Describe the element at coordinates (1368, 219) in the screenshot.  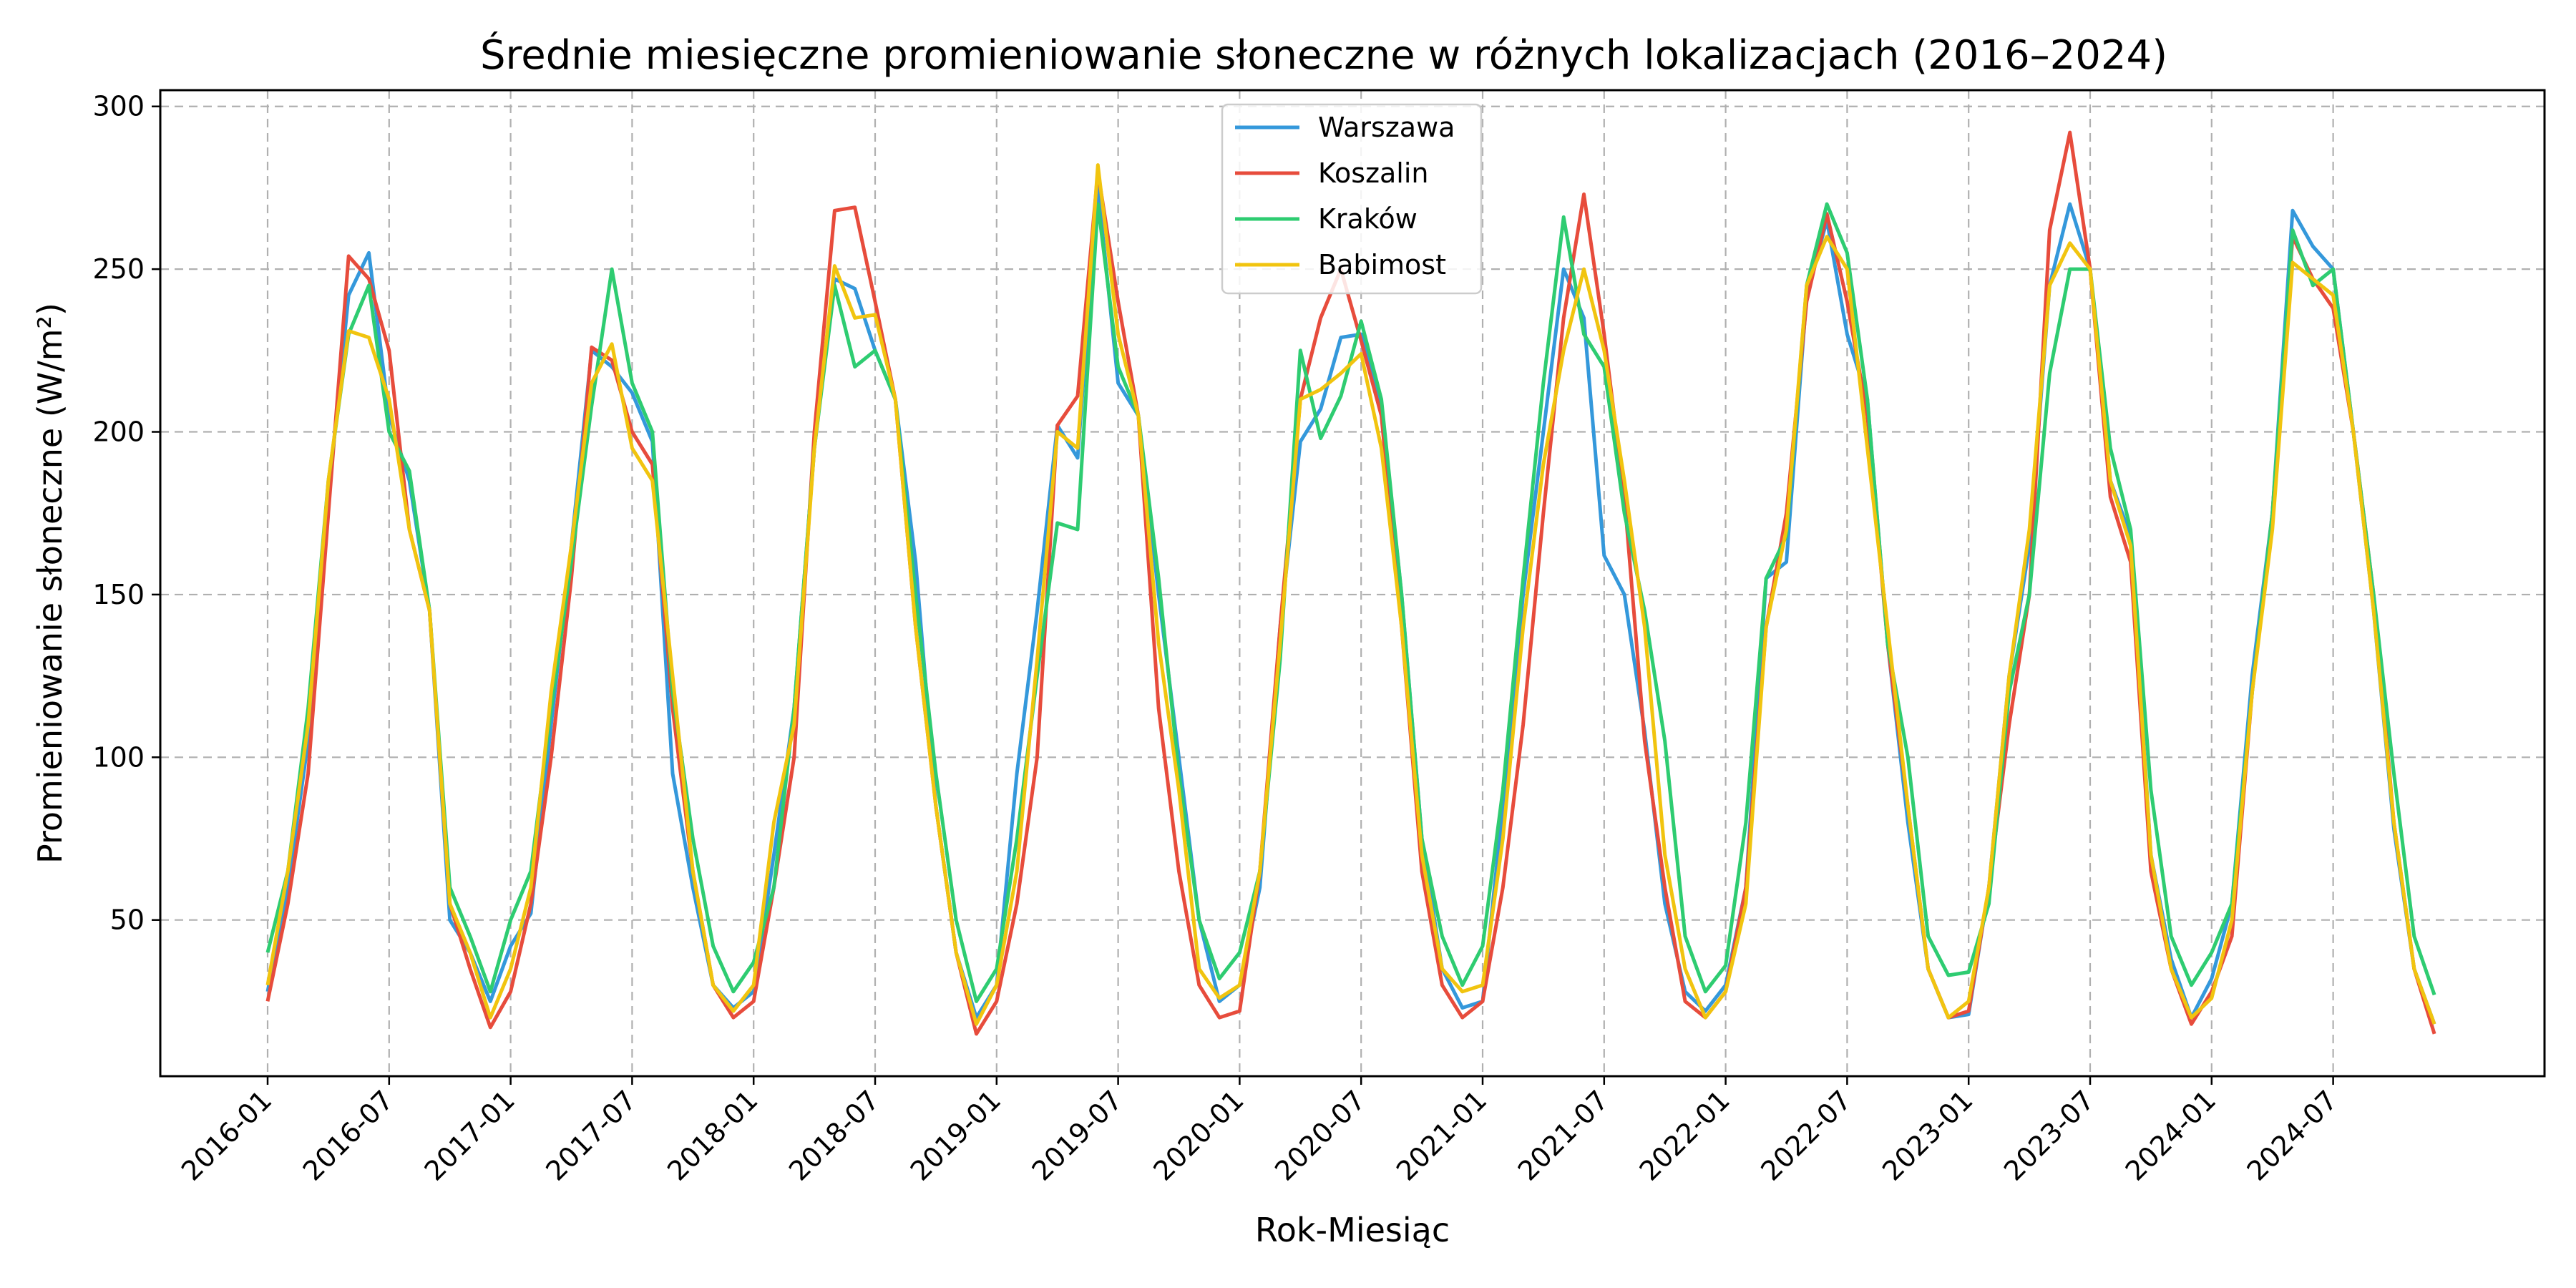
I see `legend-label: Kraków` at that location.